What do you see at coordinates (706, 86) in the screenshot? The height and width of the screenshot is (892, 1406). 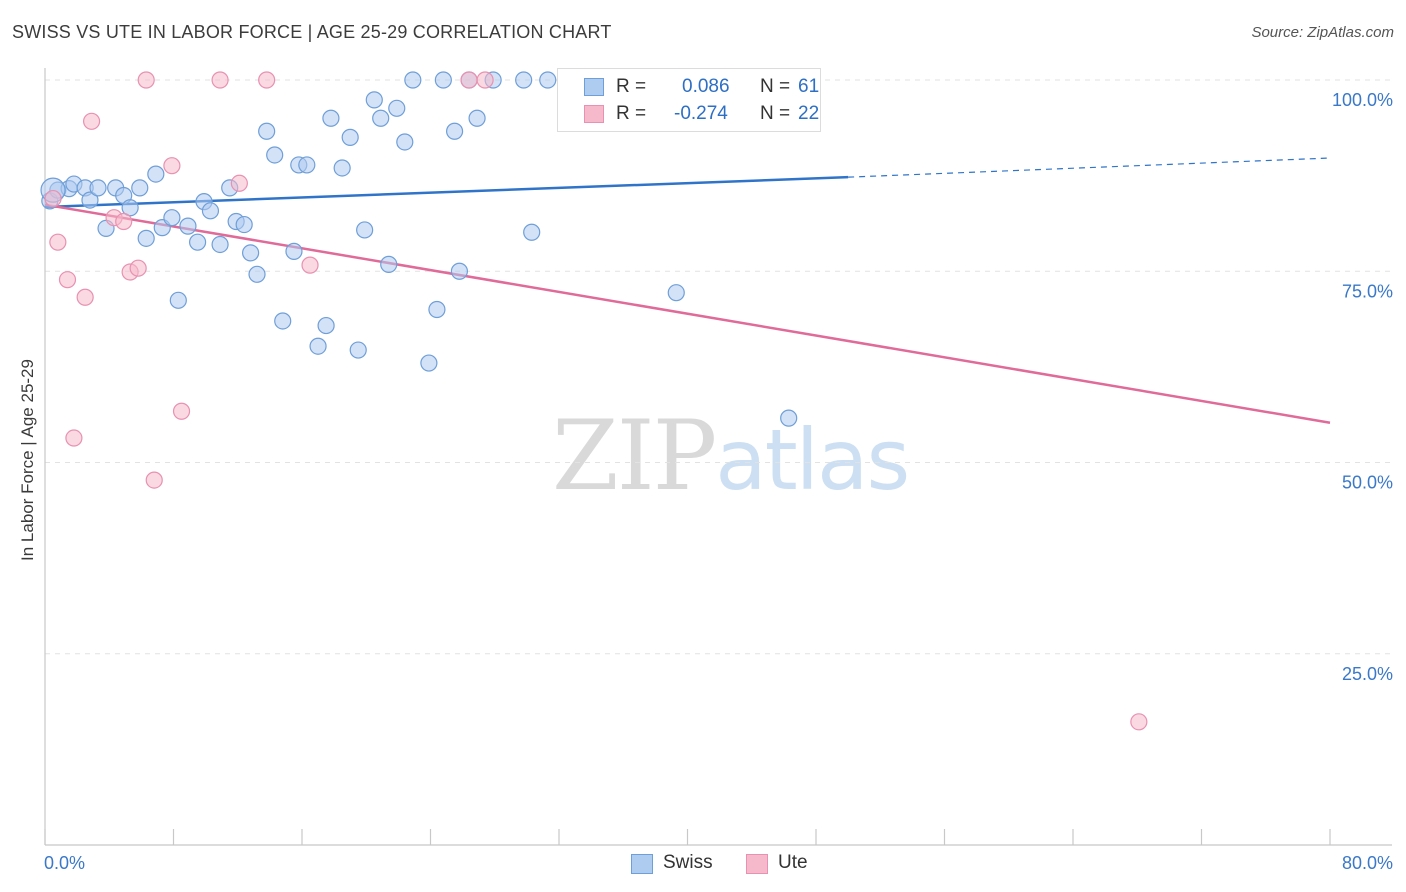 I see `swiss-r-value: 0.086` at bounding box center [706, 86].